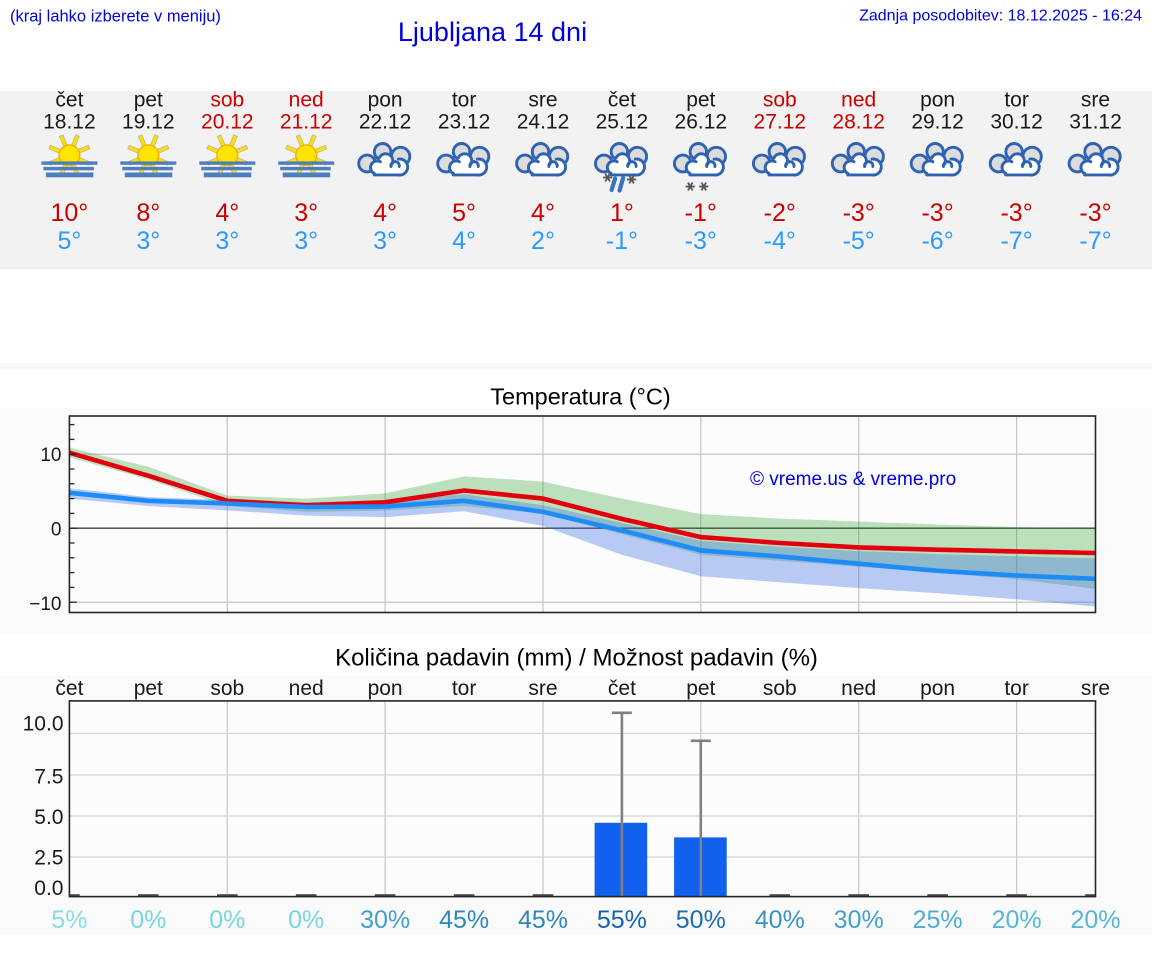 The image size is (1152, 975). I want to click on svg-text: © vreme.us & vreme.pro, so click(853, 479).